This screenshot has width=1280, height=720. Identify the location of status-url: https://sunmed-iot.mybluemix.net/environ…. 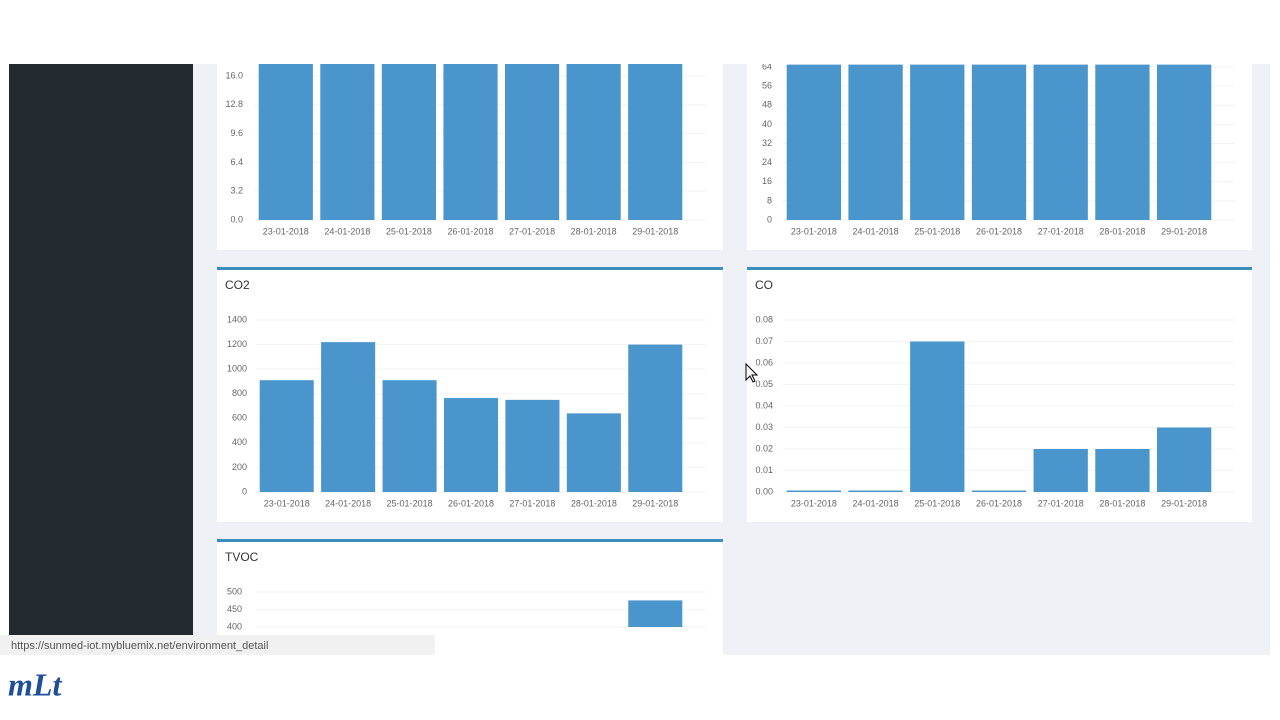
(139, 646).